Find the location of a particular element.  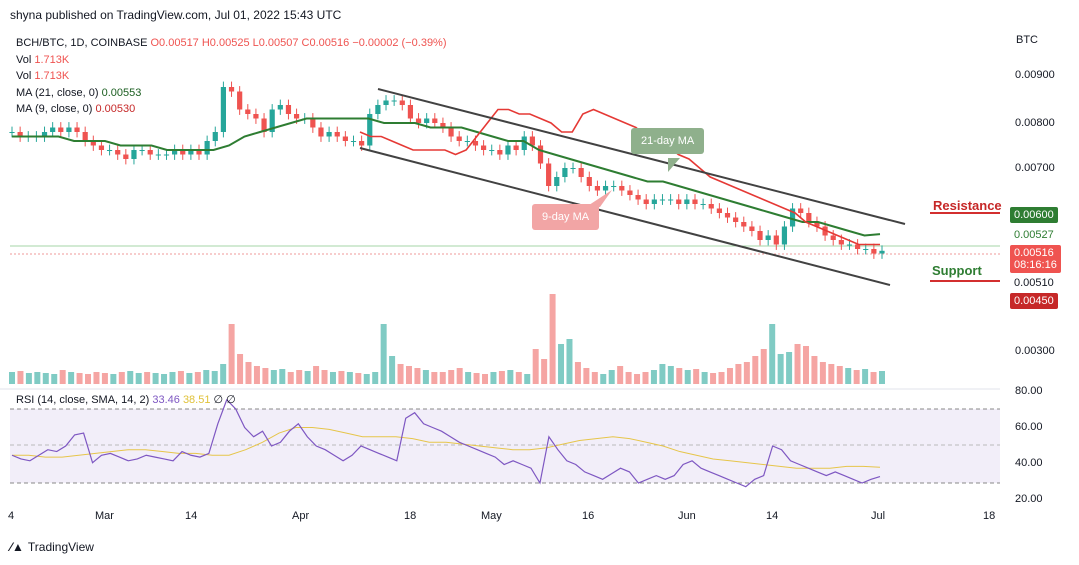

volume-bars is located at coordinates (447, 339).